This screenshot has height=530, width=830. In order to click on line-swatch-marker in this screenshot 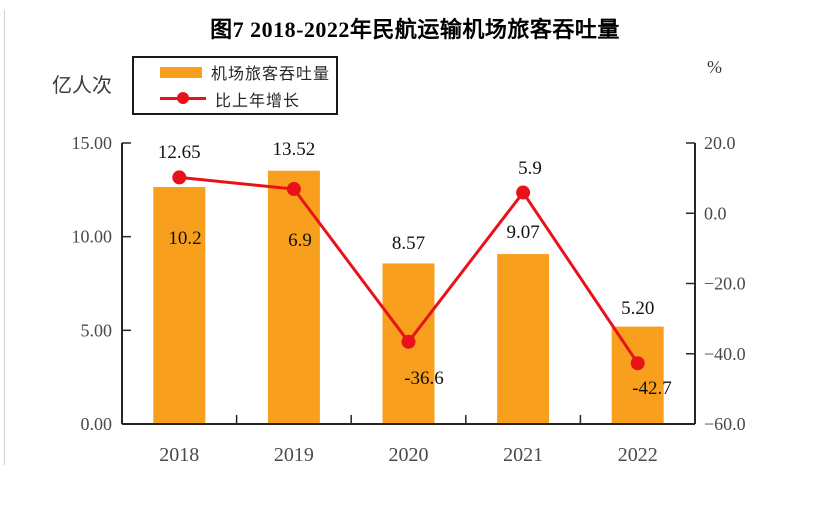, I will do `click(183, 98)`.